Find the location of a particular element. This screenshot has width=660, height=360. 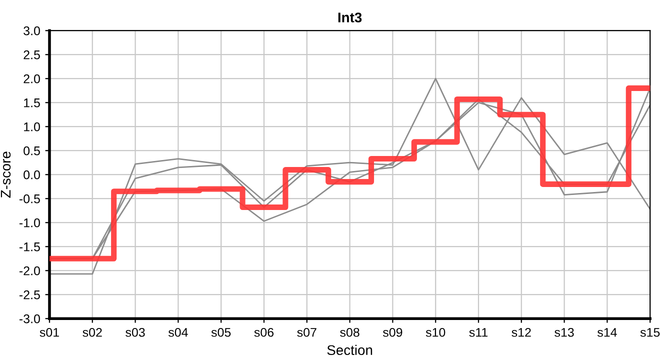

y-tick-label: -3.0 is located at coordinates (29, 319).